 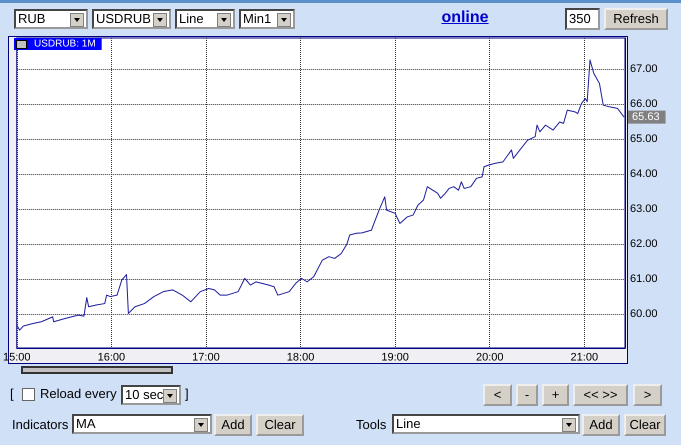 I want to click on x-tick-label: 17:00, so click(x=206, y=358).